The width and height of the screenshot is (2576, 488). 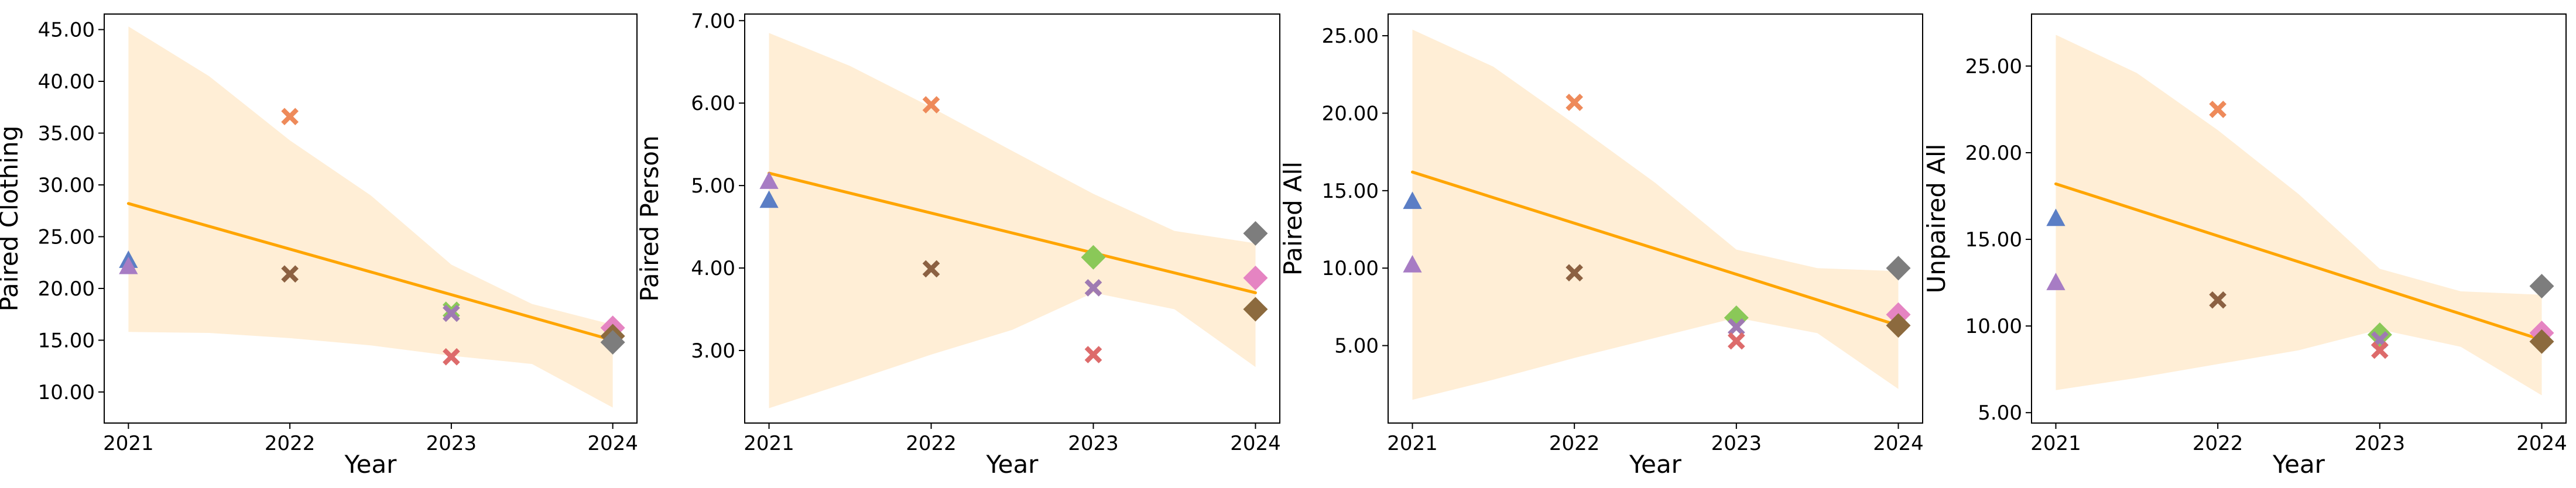 I want to click on y-tick-label-3-00: 3.00, so click(x=713, y=351).